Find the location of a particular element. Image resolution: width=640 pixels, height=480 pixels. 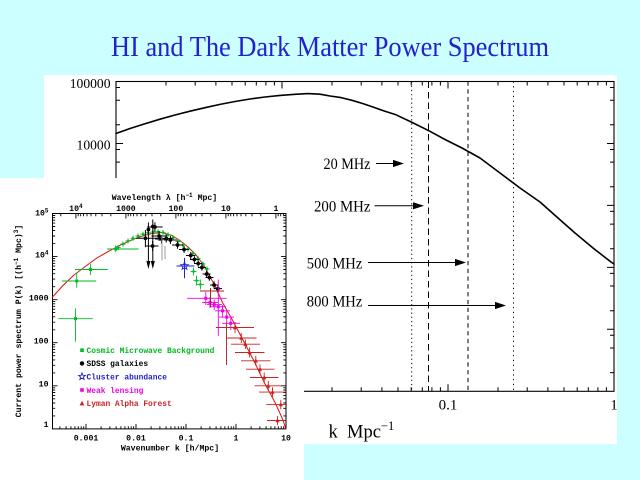

svg-text: 20 MHz is located at coordinates (347, 164).